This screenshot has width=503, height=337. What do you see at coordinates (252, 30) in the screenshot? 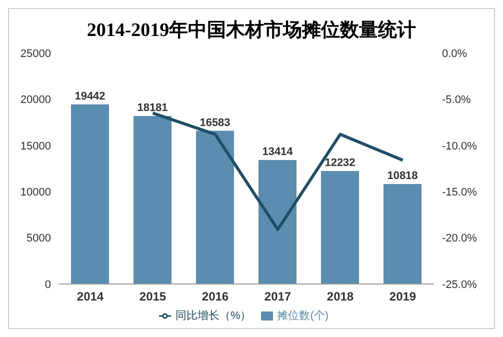
I see `chart-title: 2014-2019年中国木材市场摊位数量统计` at bounding box center [252, 30].